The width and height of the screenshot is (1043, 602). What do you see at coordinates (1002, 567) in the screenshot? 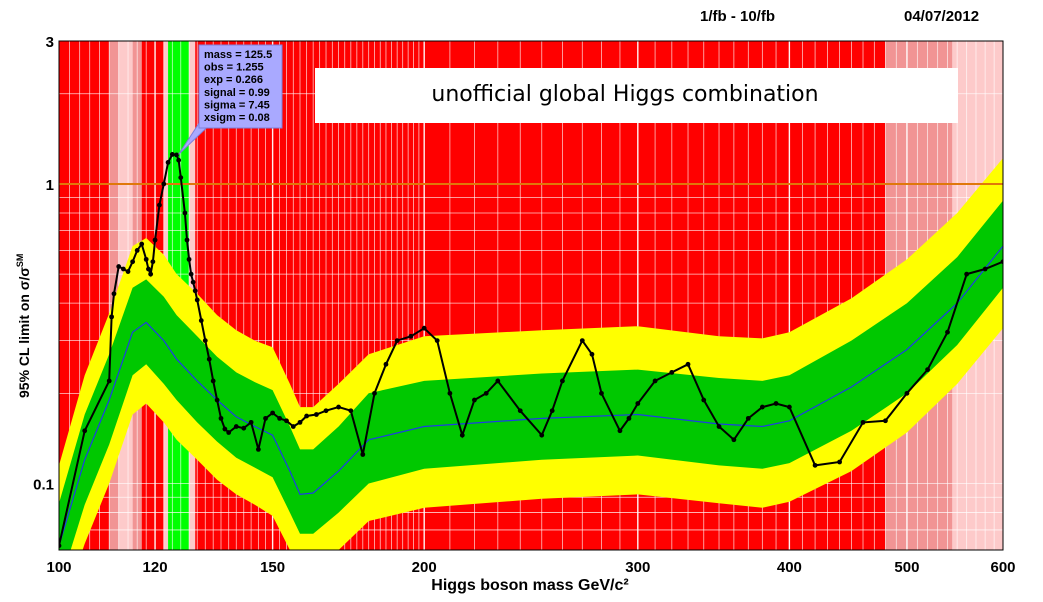
I see `x-tick-label: 600` at bounding box center [1002, 567].